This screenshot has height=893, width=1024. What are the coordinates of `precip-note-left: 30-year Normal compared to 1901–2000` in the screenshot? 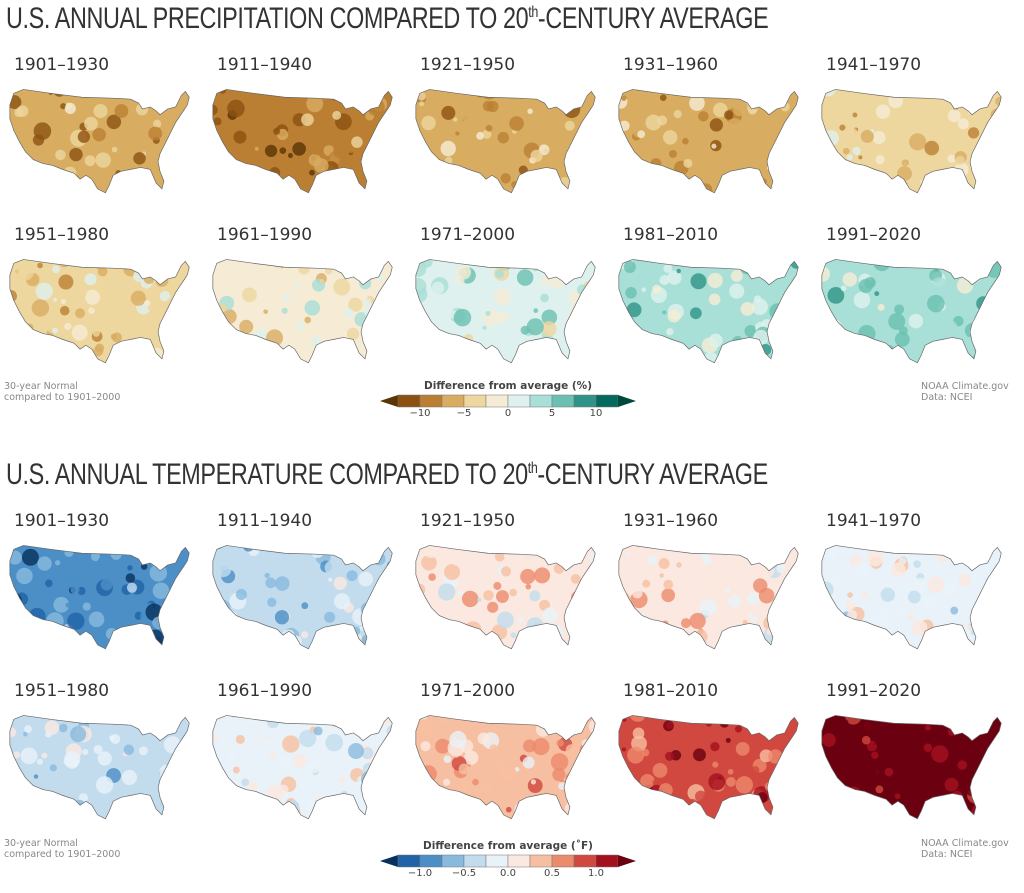 It's located at (62, 392).